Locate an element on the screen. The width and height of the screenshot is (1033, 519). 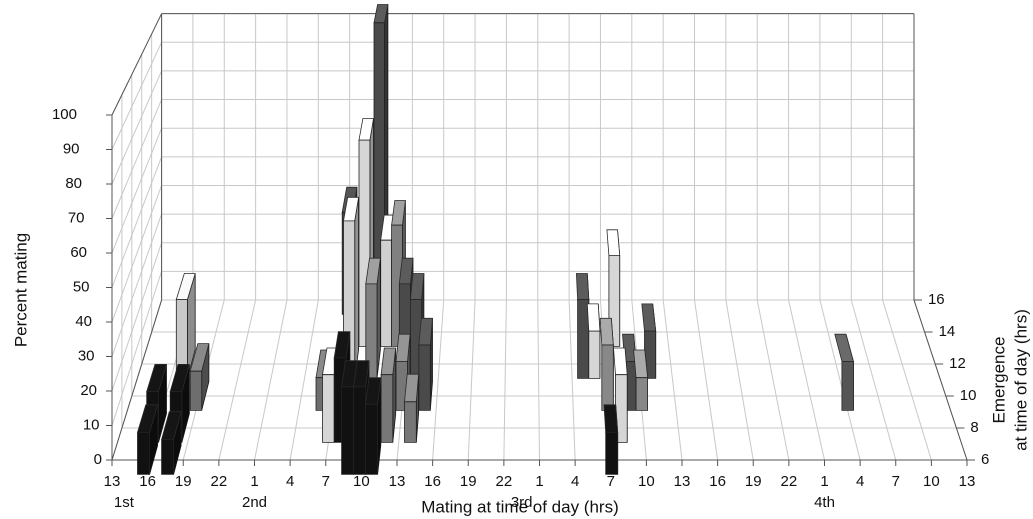
day-label: 1st is located at coordinates (124, 502).